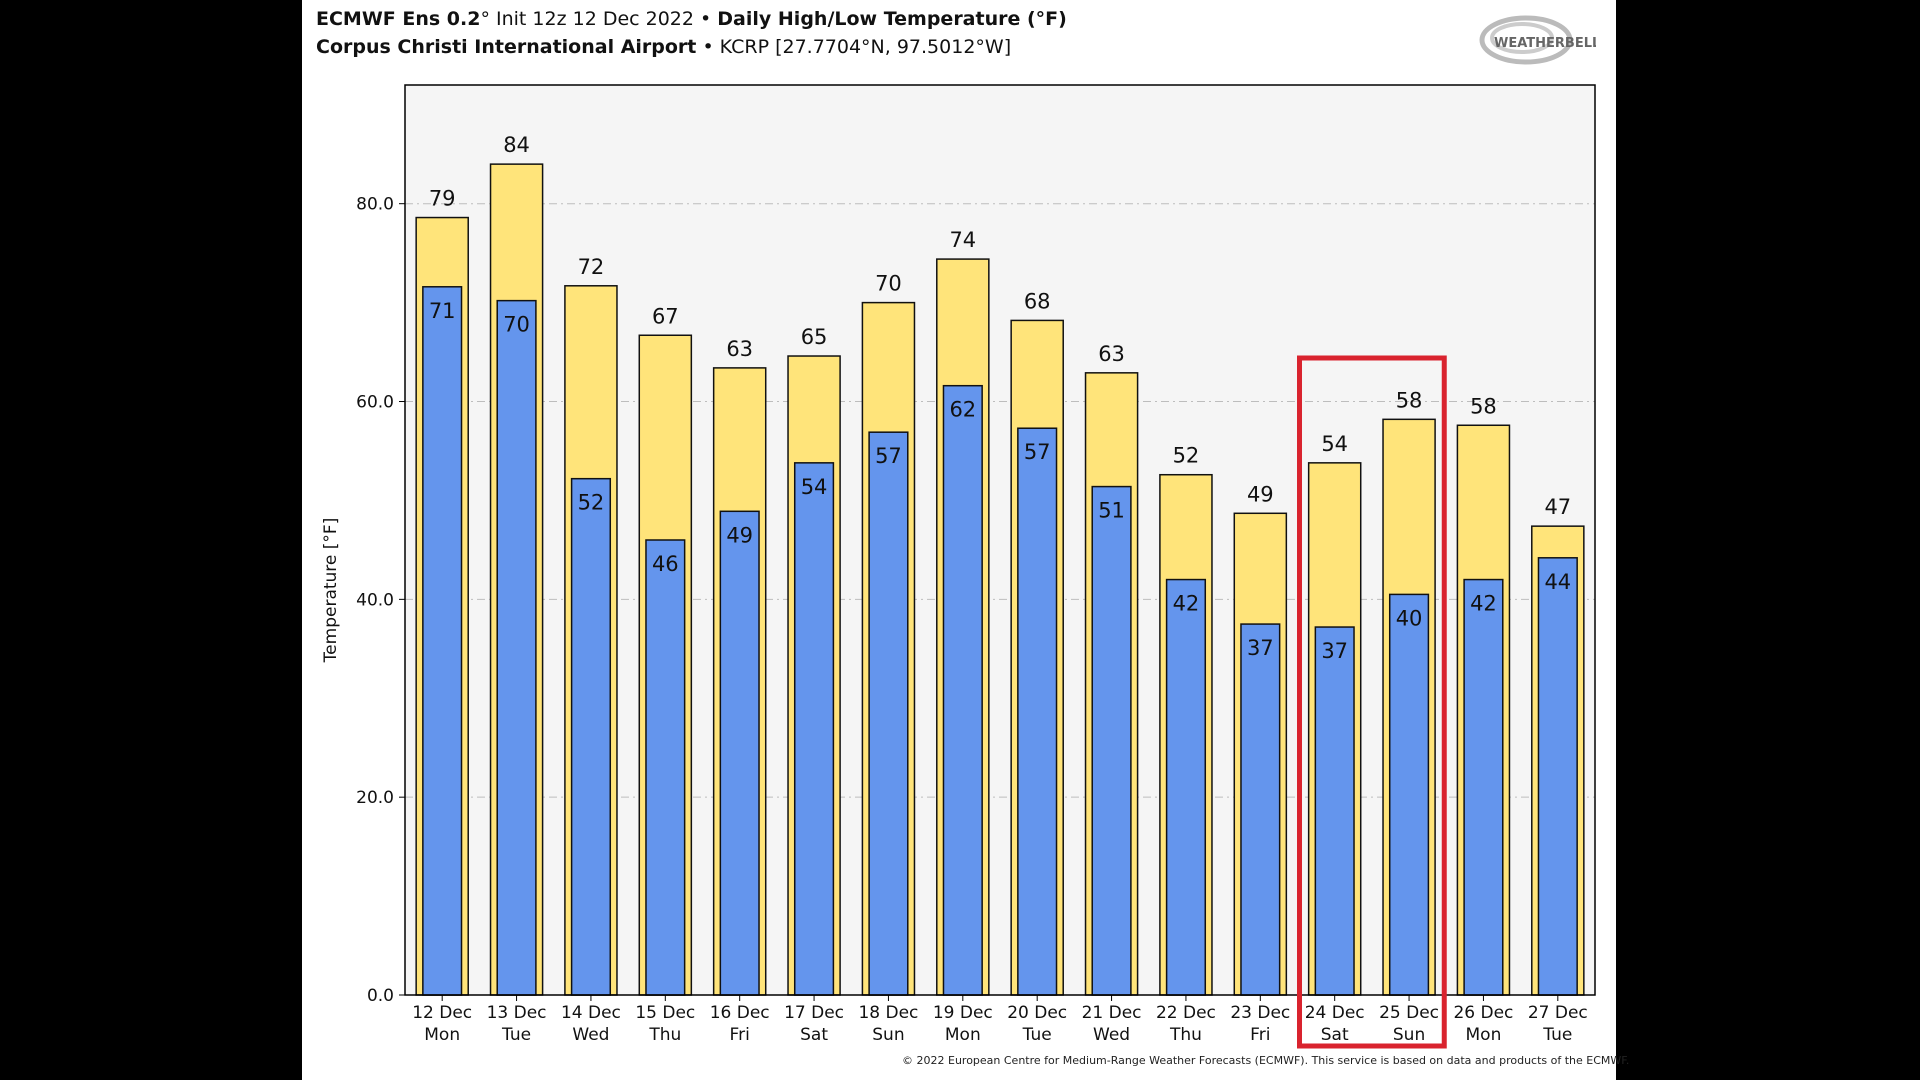  I want to click on logo-swirl-inner, so click(1522, 38).